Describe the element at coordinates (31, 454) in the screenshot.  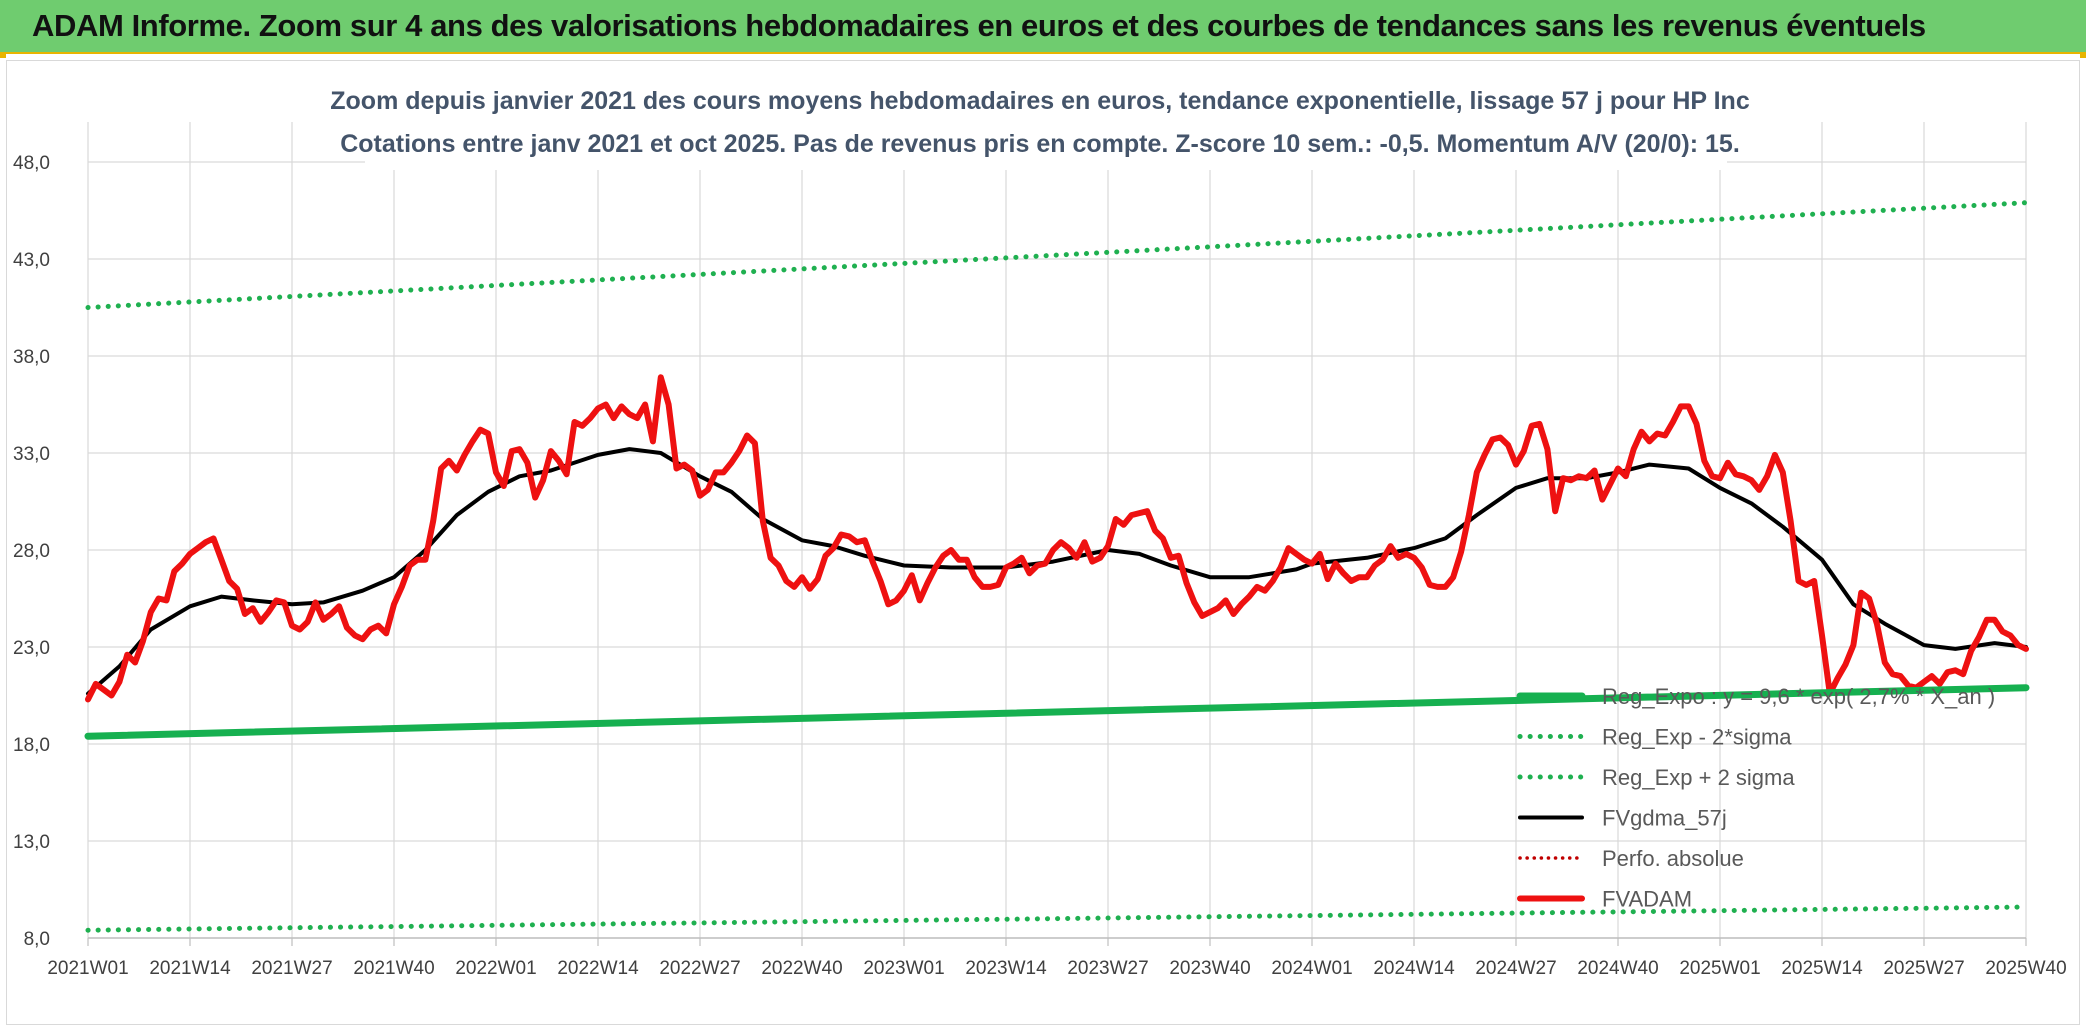
I see `y-tick-label: 33,0` at that location.